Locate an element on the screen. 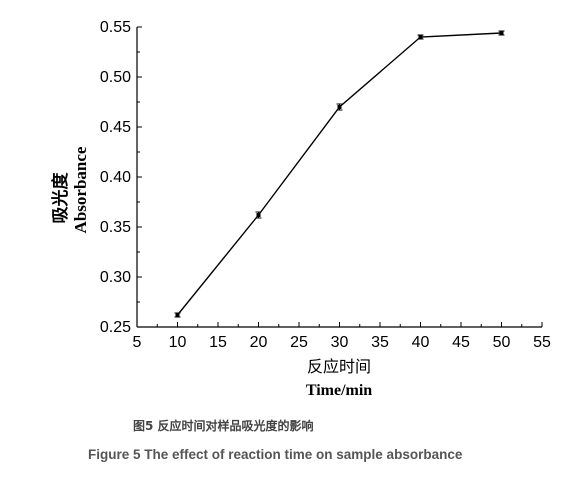  y-tick-label: 0.30 is located at coordinates (115, 277).